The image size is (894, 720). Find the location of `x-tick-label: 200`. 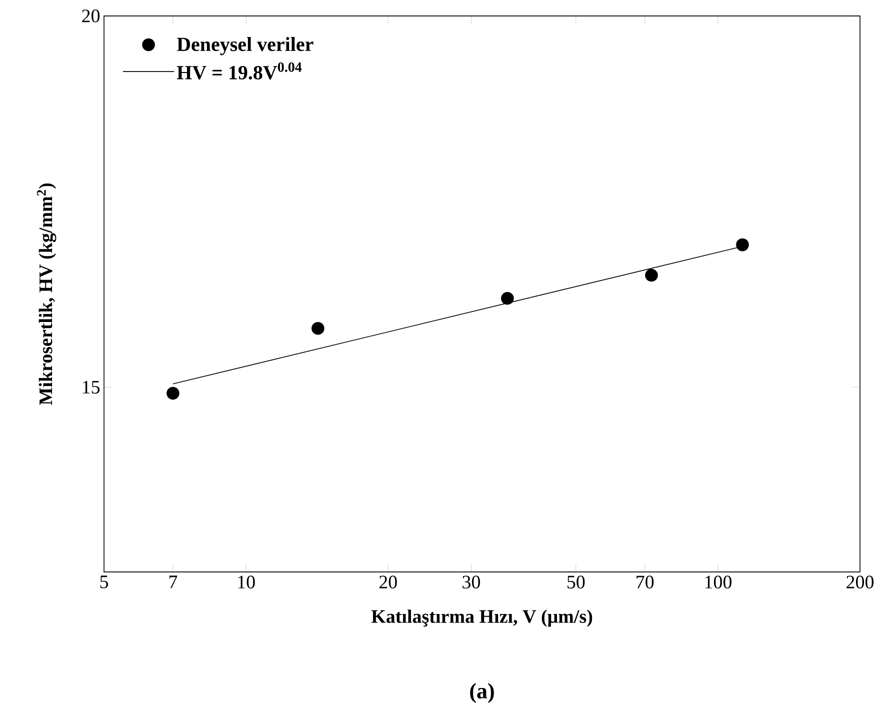

x-tick-label: 200 is located at coordinates (860, 582).